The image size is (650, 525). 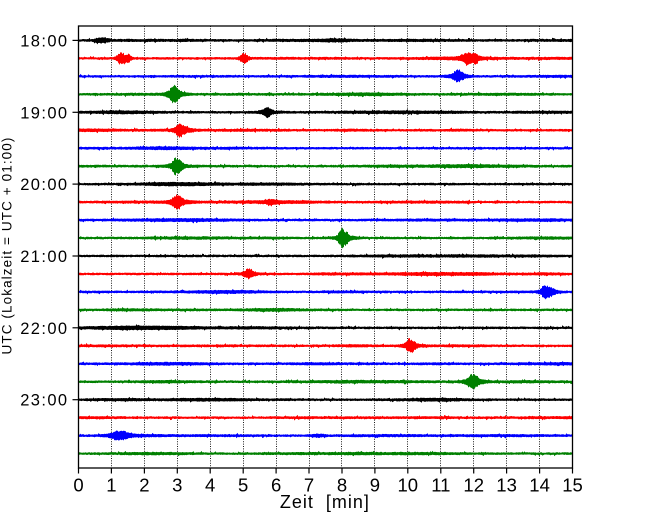 I want to click on svg-text: 11, so click(x=440, y=484).